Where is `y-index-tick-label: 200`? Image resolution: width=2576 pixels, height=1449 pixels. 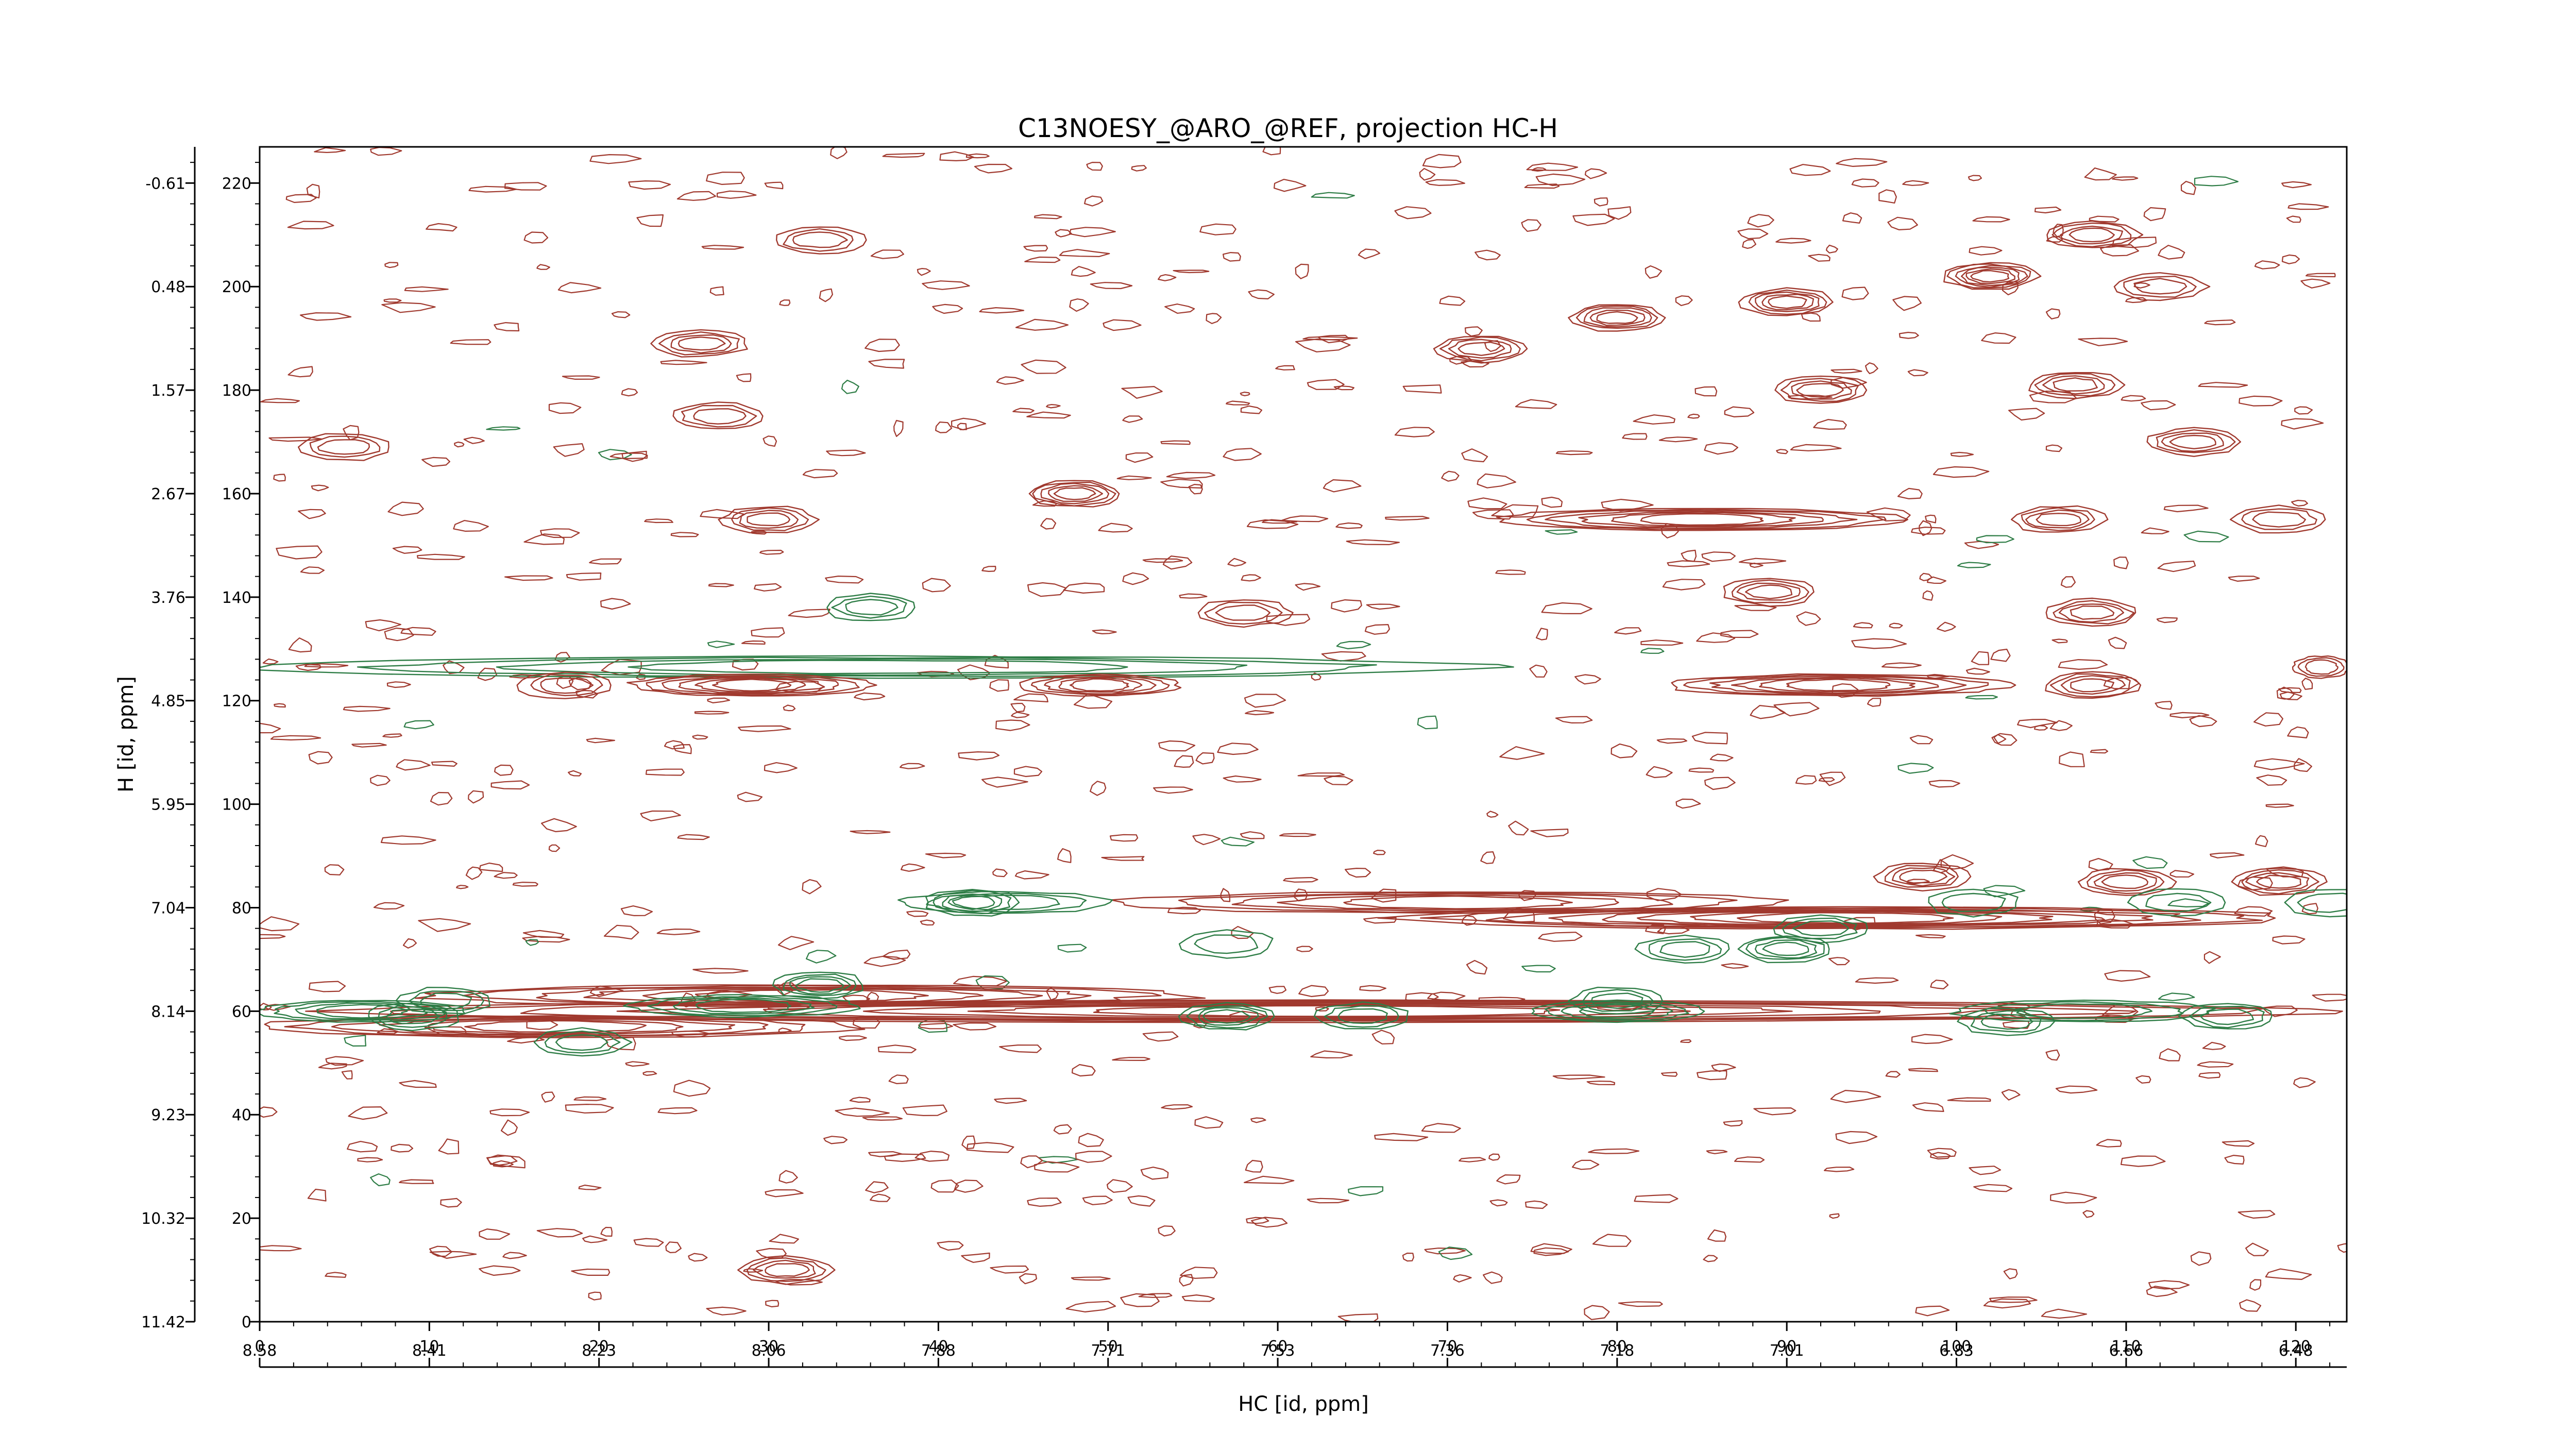 y-index-tick-label: 200 is located at coordinates (236, 287).